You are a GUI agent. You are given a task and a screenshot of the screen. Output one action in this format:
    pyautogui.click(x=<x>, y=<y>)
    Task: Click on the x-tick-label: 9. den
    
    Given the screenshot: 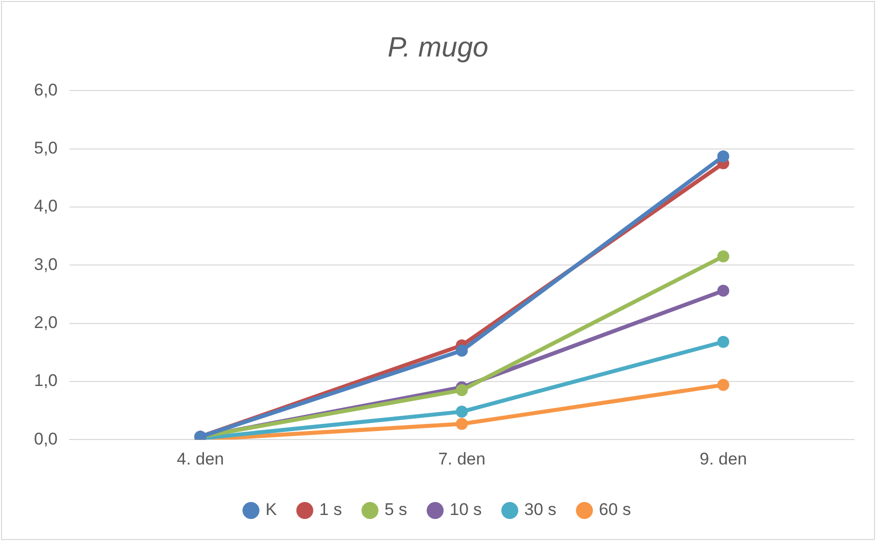 What is the action you would take?
    pyautogui.click(x=723, y=458)
    